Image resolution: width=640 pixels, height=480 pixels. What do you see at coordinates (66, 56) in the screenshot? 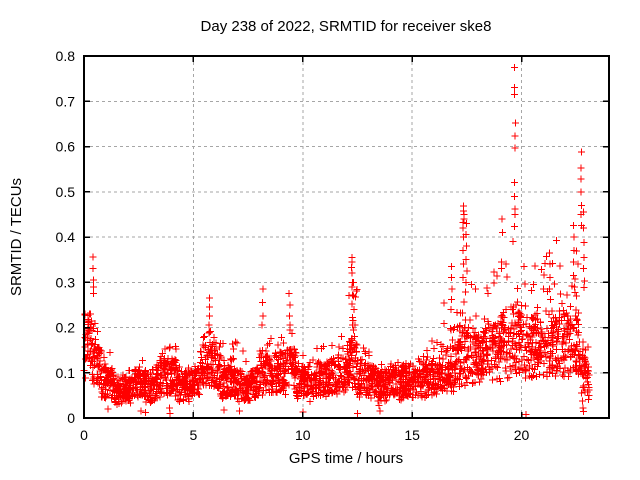
I see `y-tick-label: 0.8` at bounding box center [66, 56].